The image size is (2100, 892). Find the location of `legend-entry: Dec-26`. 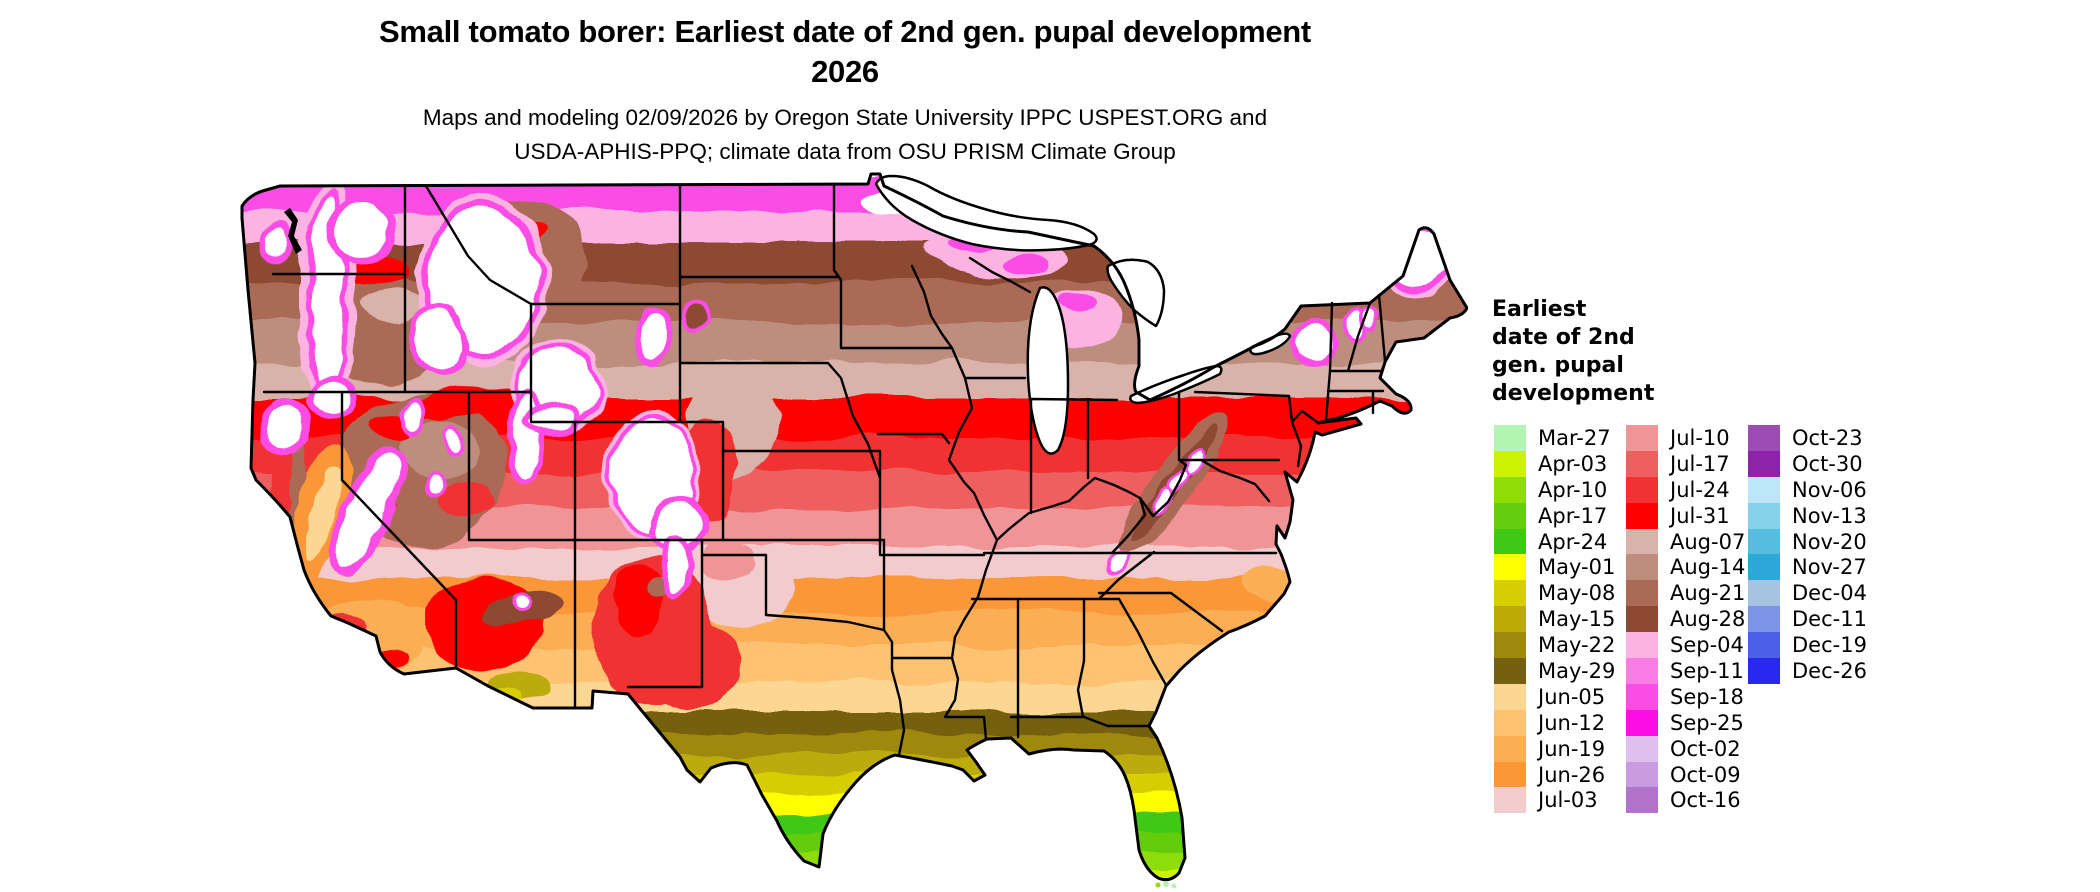

legend-entry: Dec-26 is located at coordinates (1807, 671).